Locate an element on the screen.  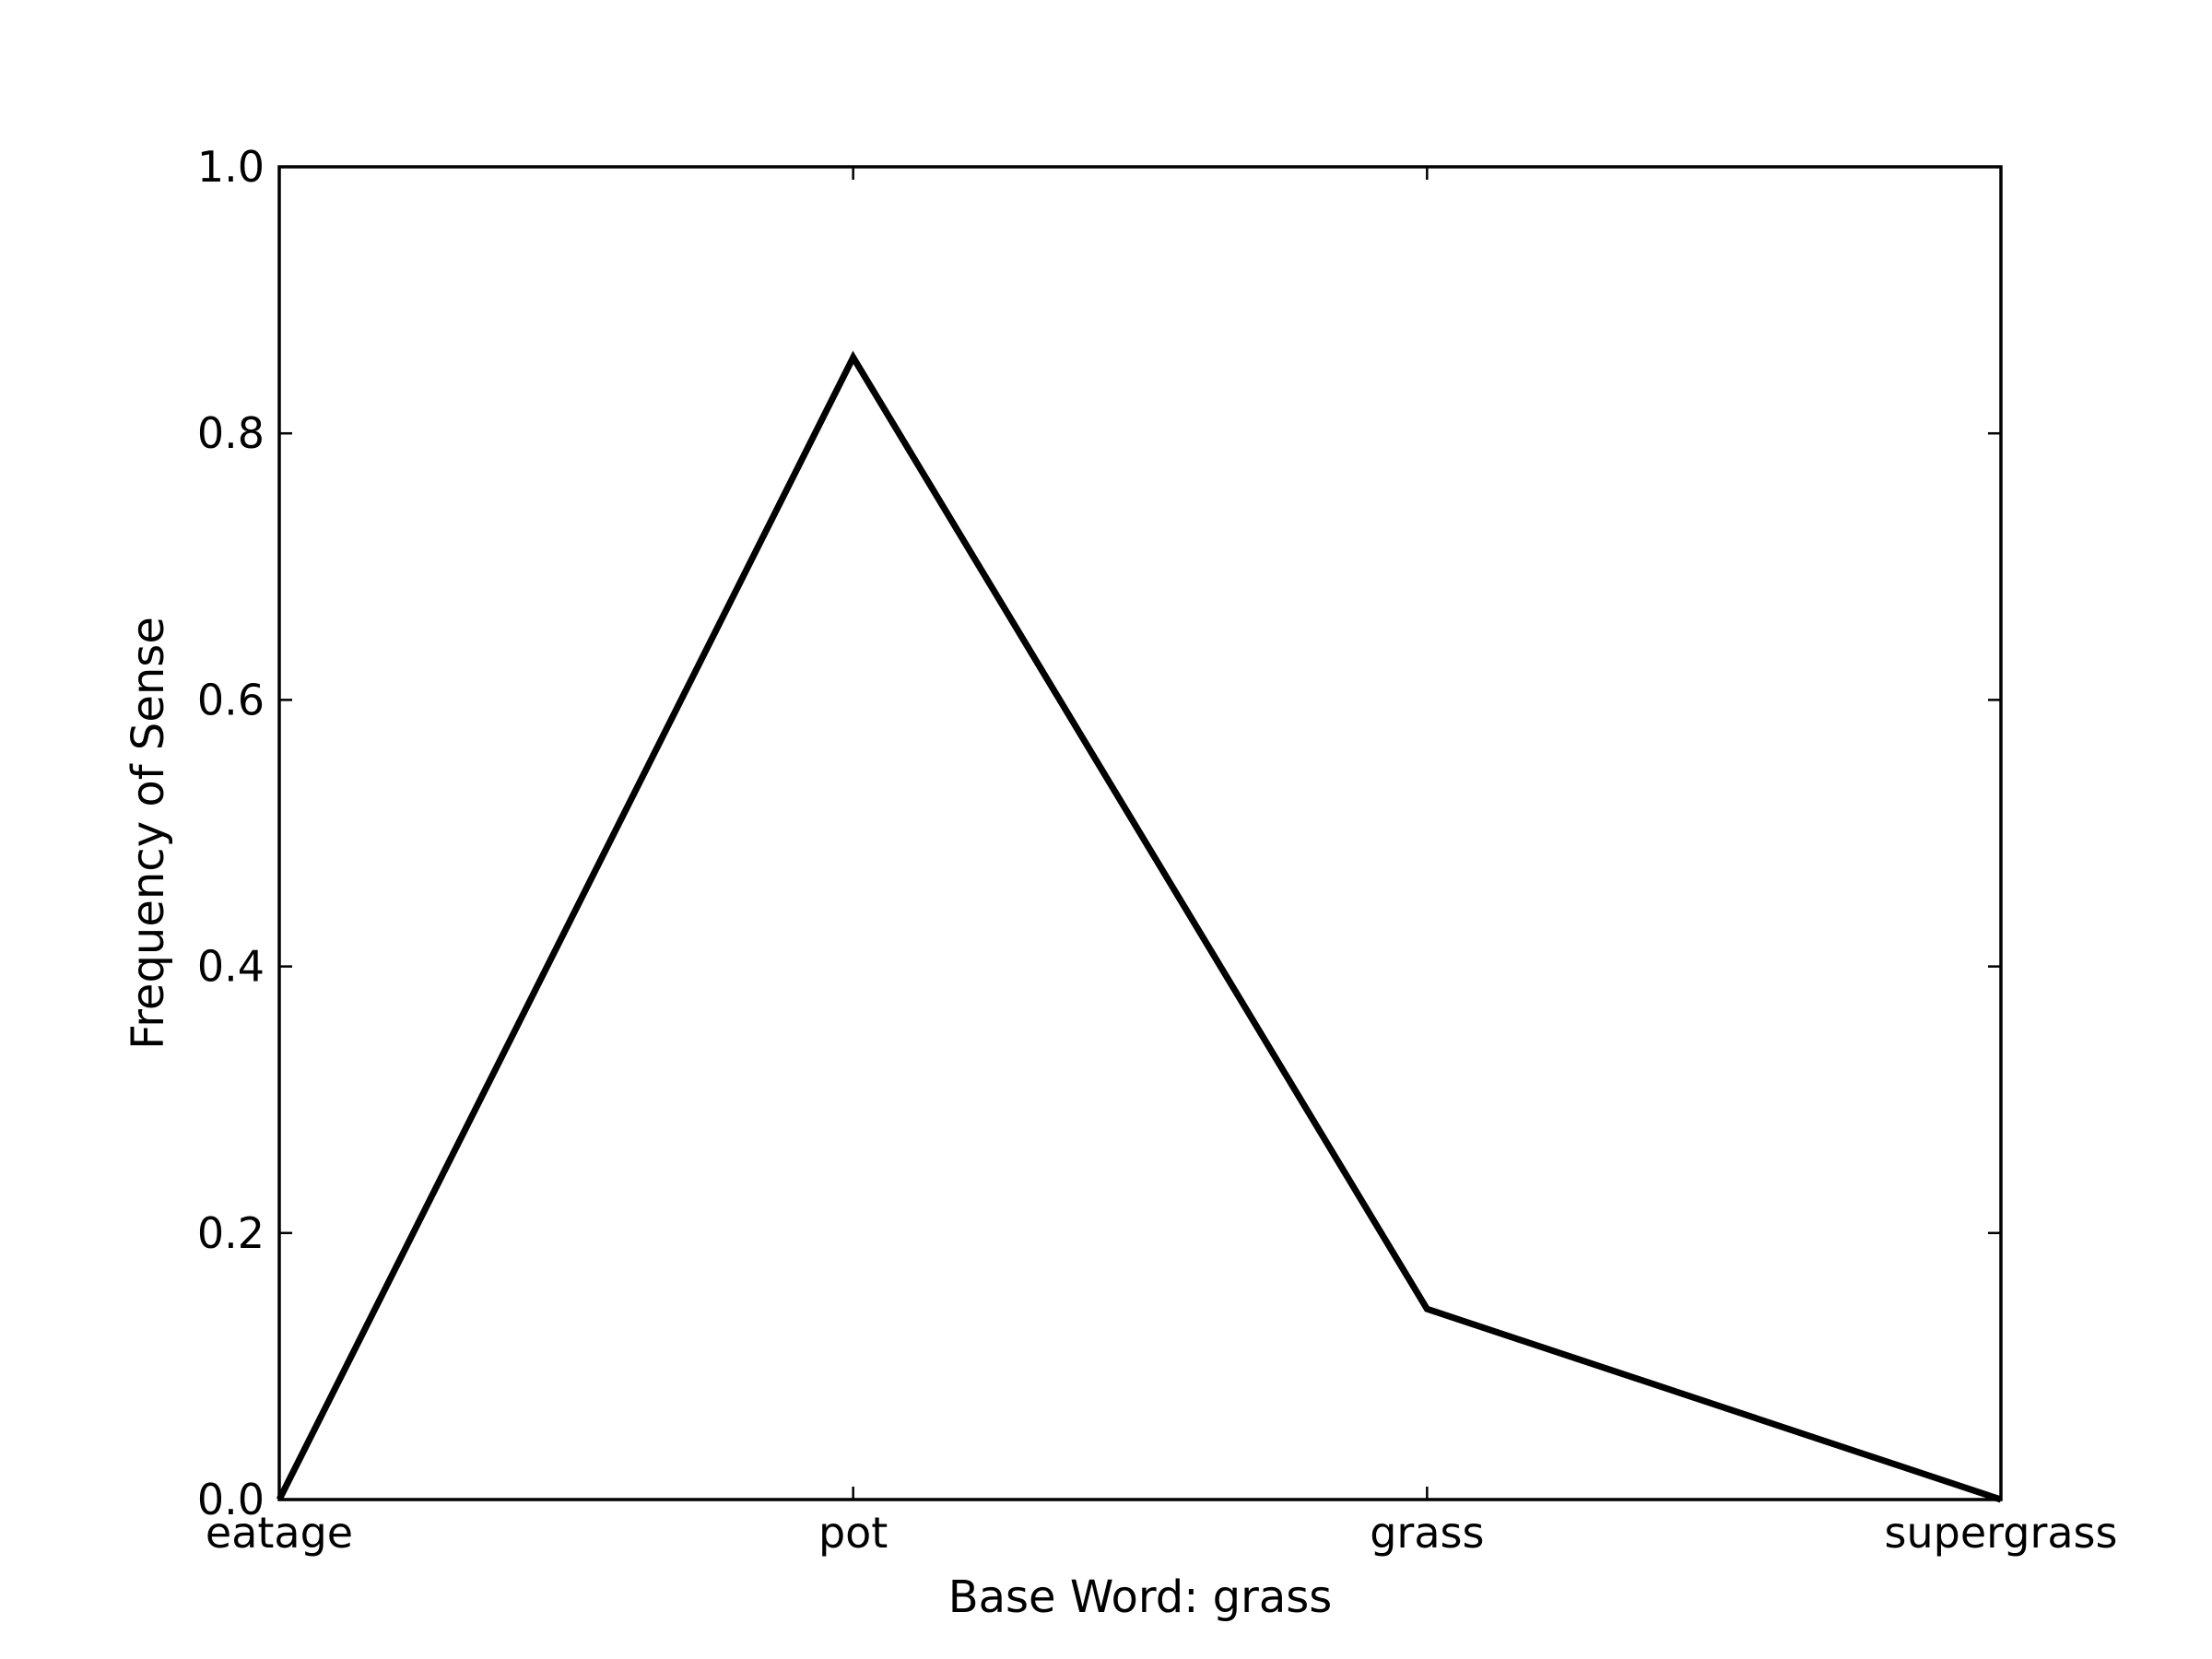
x-tick-label: grass is located at coordinates (1427, 1533).